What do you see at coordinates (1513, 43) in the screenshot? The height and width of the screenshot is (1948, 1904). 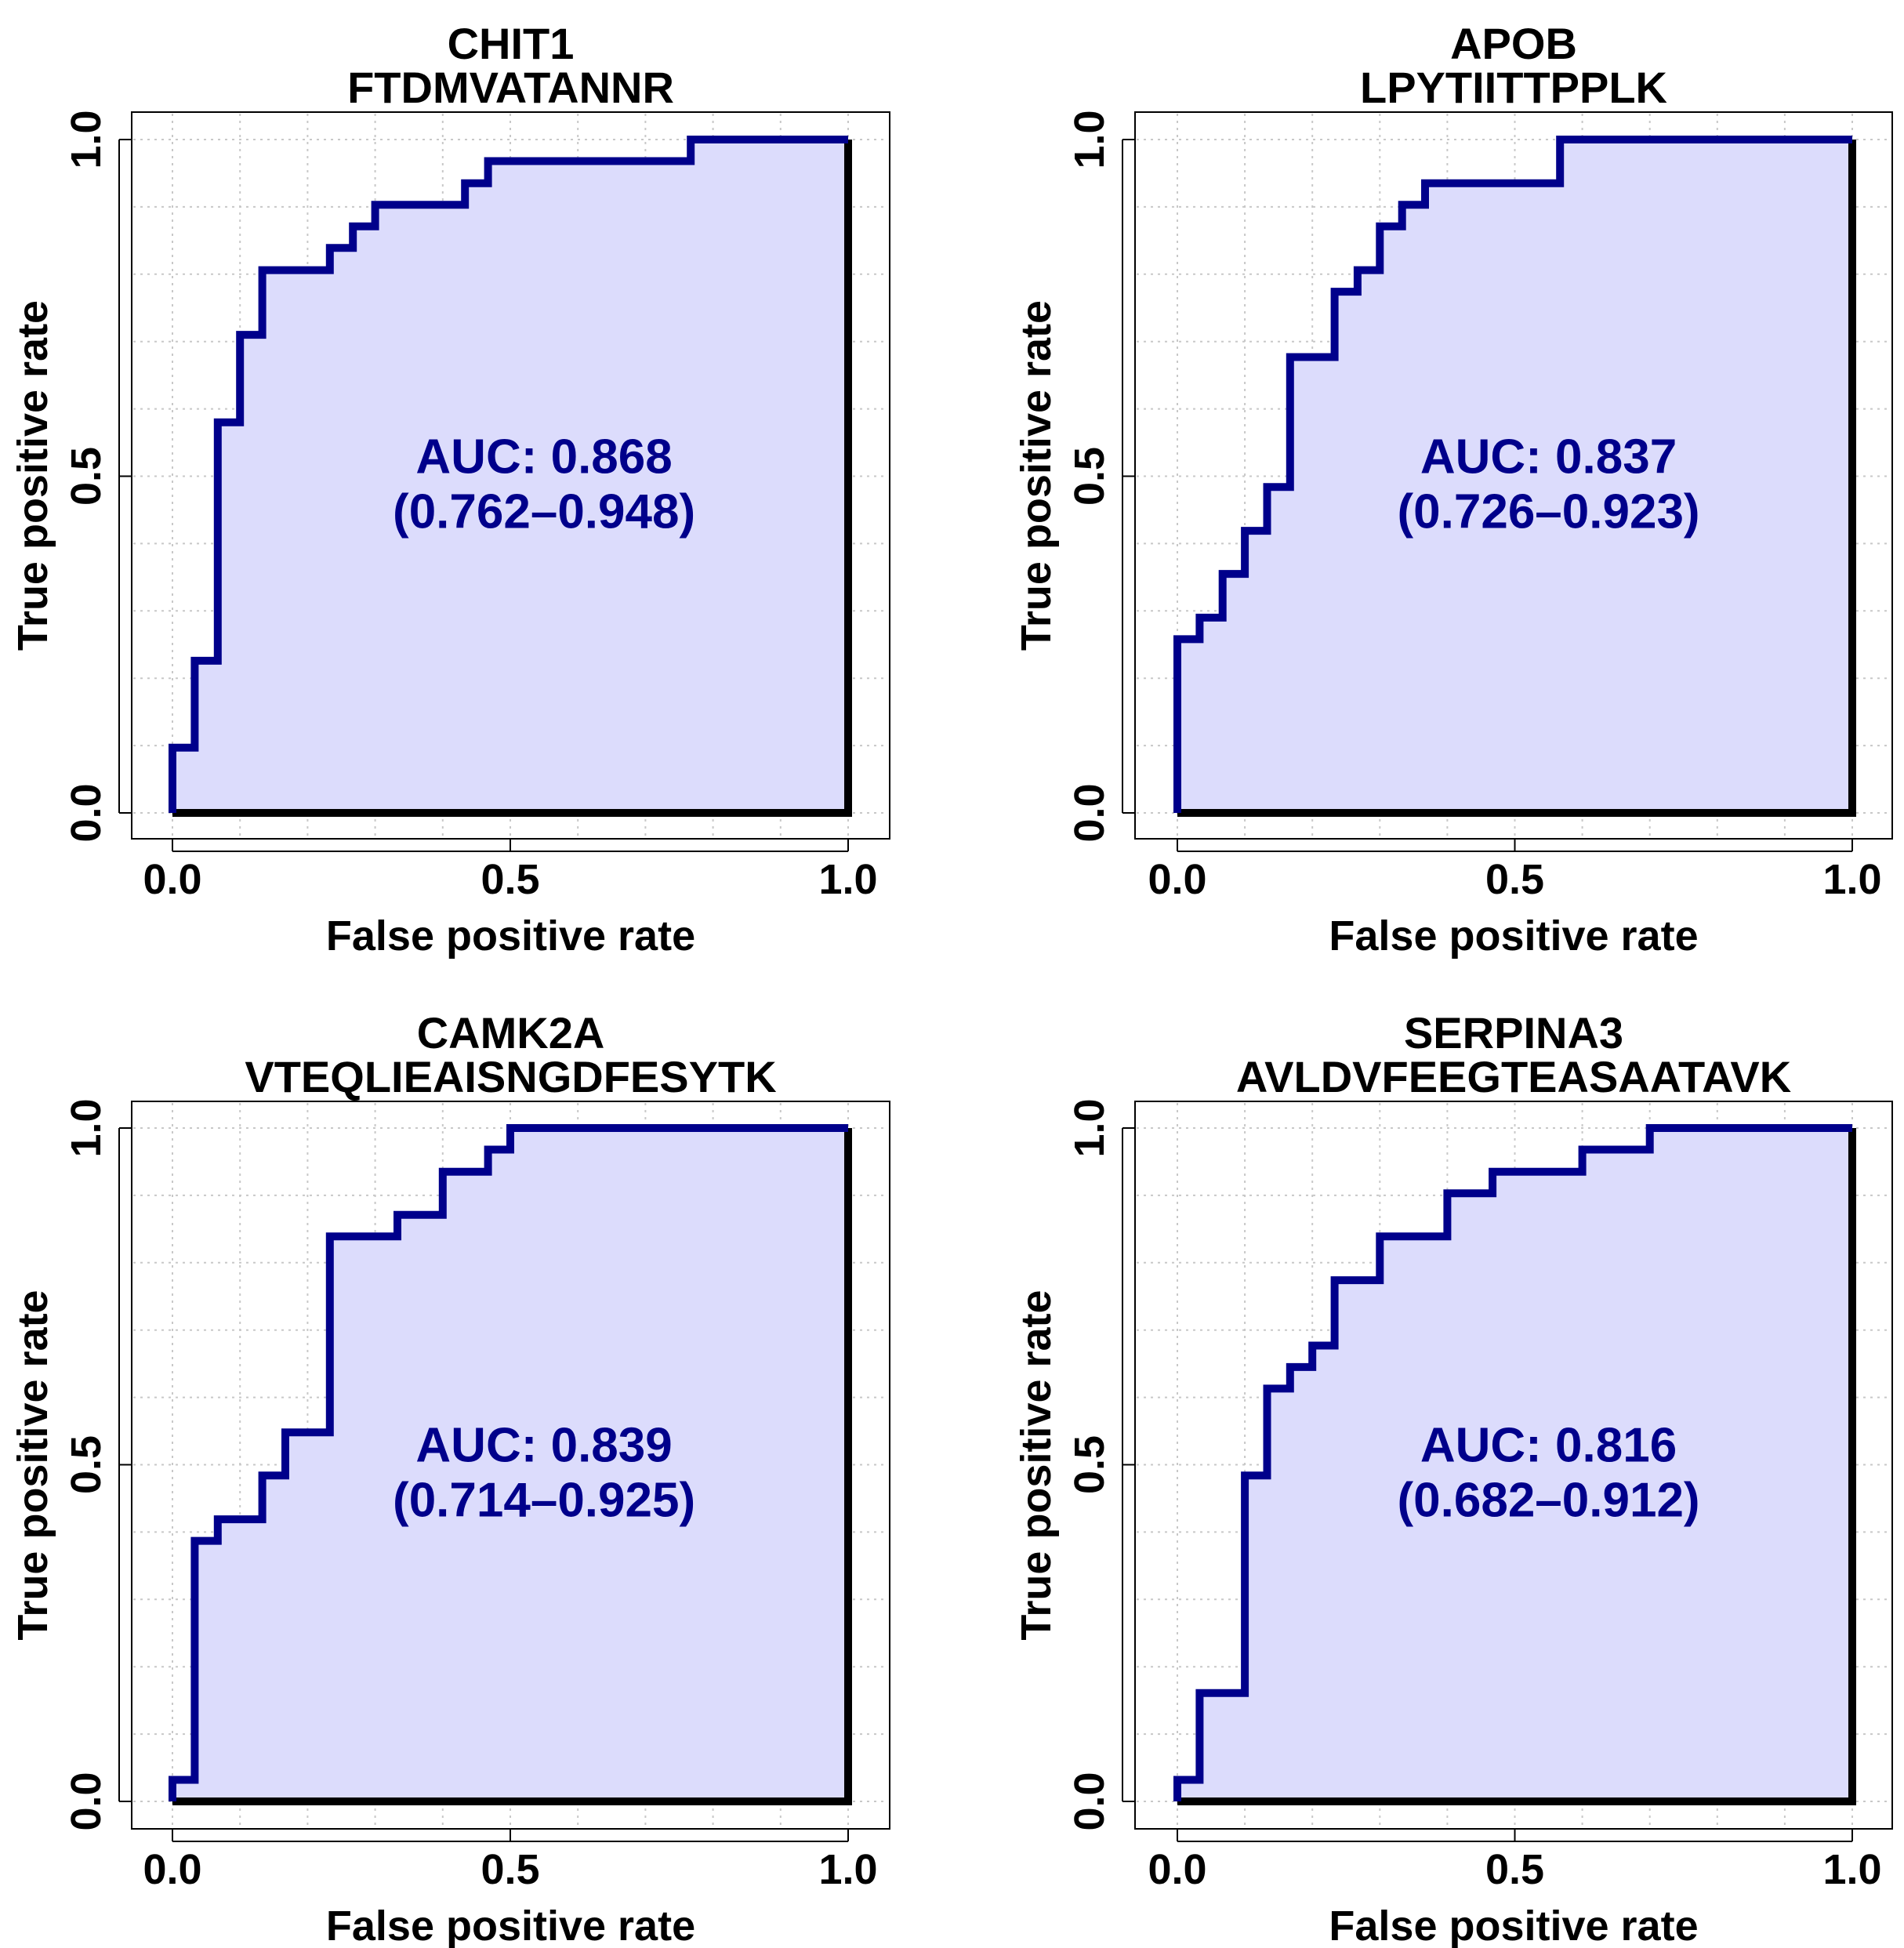 I see `chart-title-gene: APOB` at bounding box center [1513, 43].